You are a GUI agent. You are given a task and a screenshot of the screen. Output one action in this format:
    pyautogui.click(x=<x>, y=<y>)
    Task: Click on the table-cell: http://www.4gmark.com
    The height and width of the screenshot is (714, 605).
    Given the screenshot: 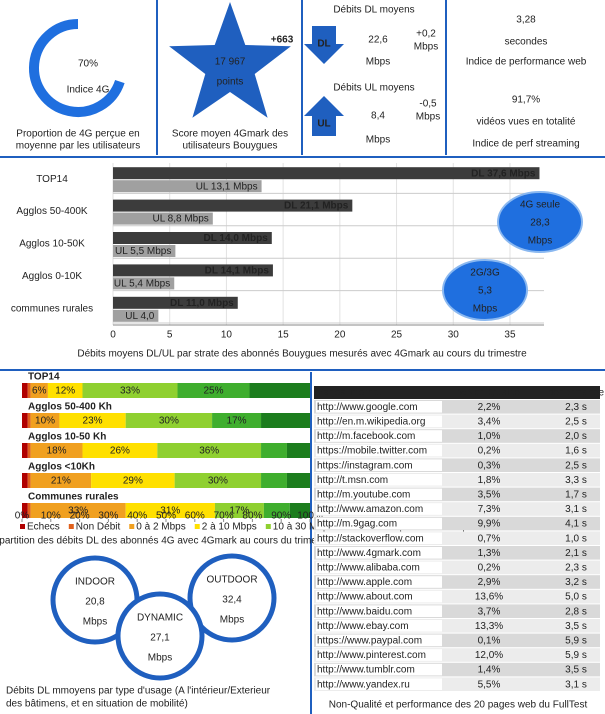 What is the action you would take?
    pyautogui.click(x=369, y=553)
    